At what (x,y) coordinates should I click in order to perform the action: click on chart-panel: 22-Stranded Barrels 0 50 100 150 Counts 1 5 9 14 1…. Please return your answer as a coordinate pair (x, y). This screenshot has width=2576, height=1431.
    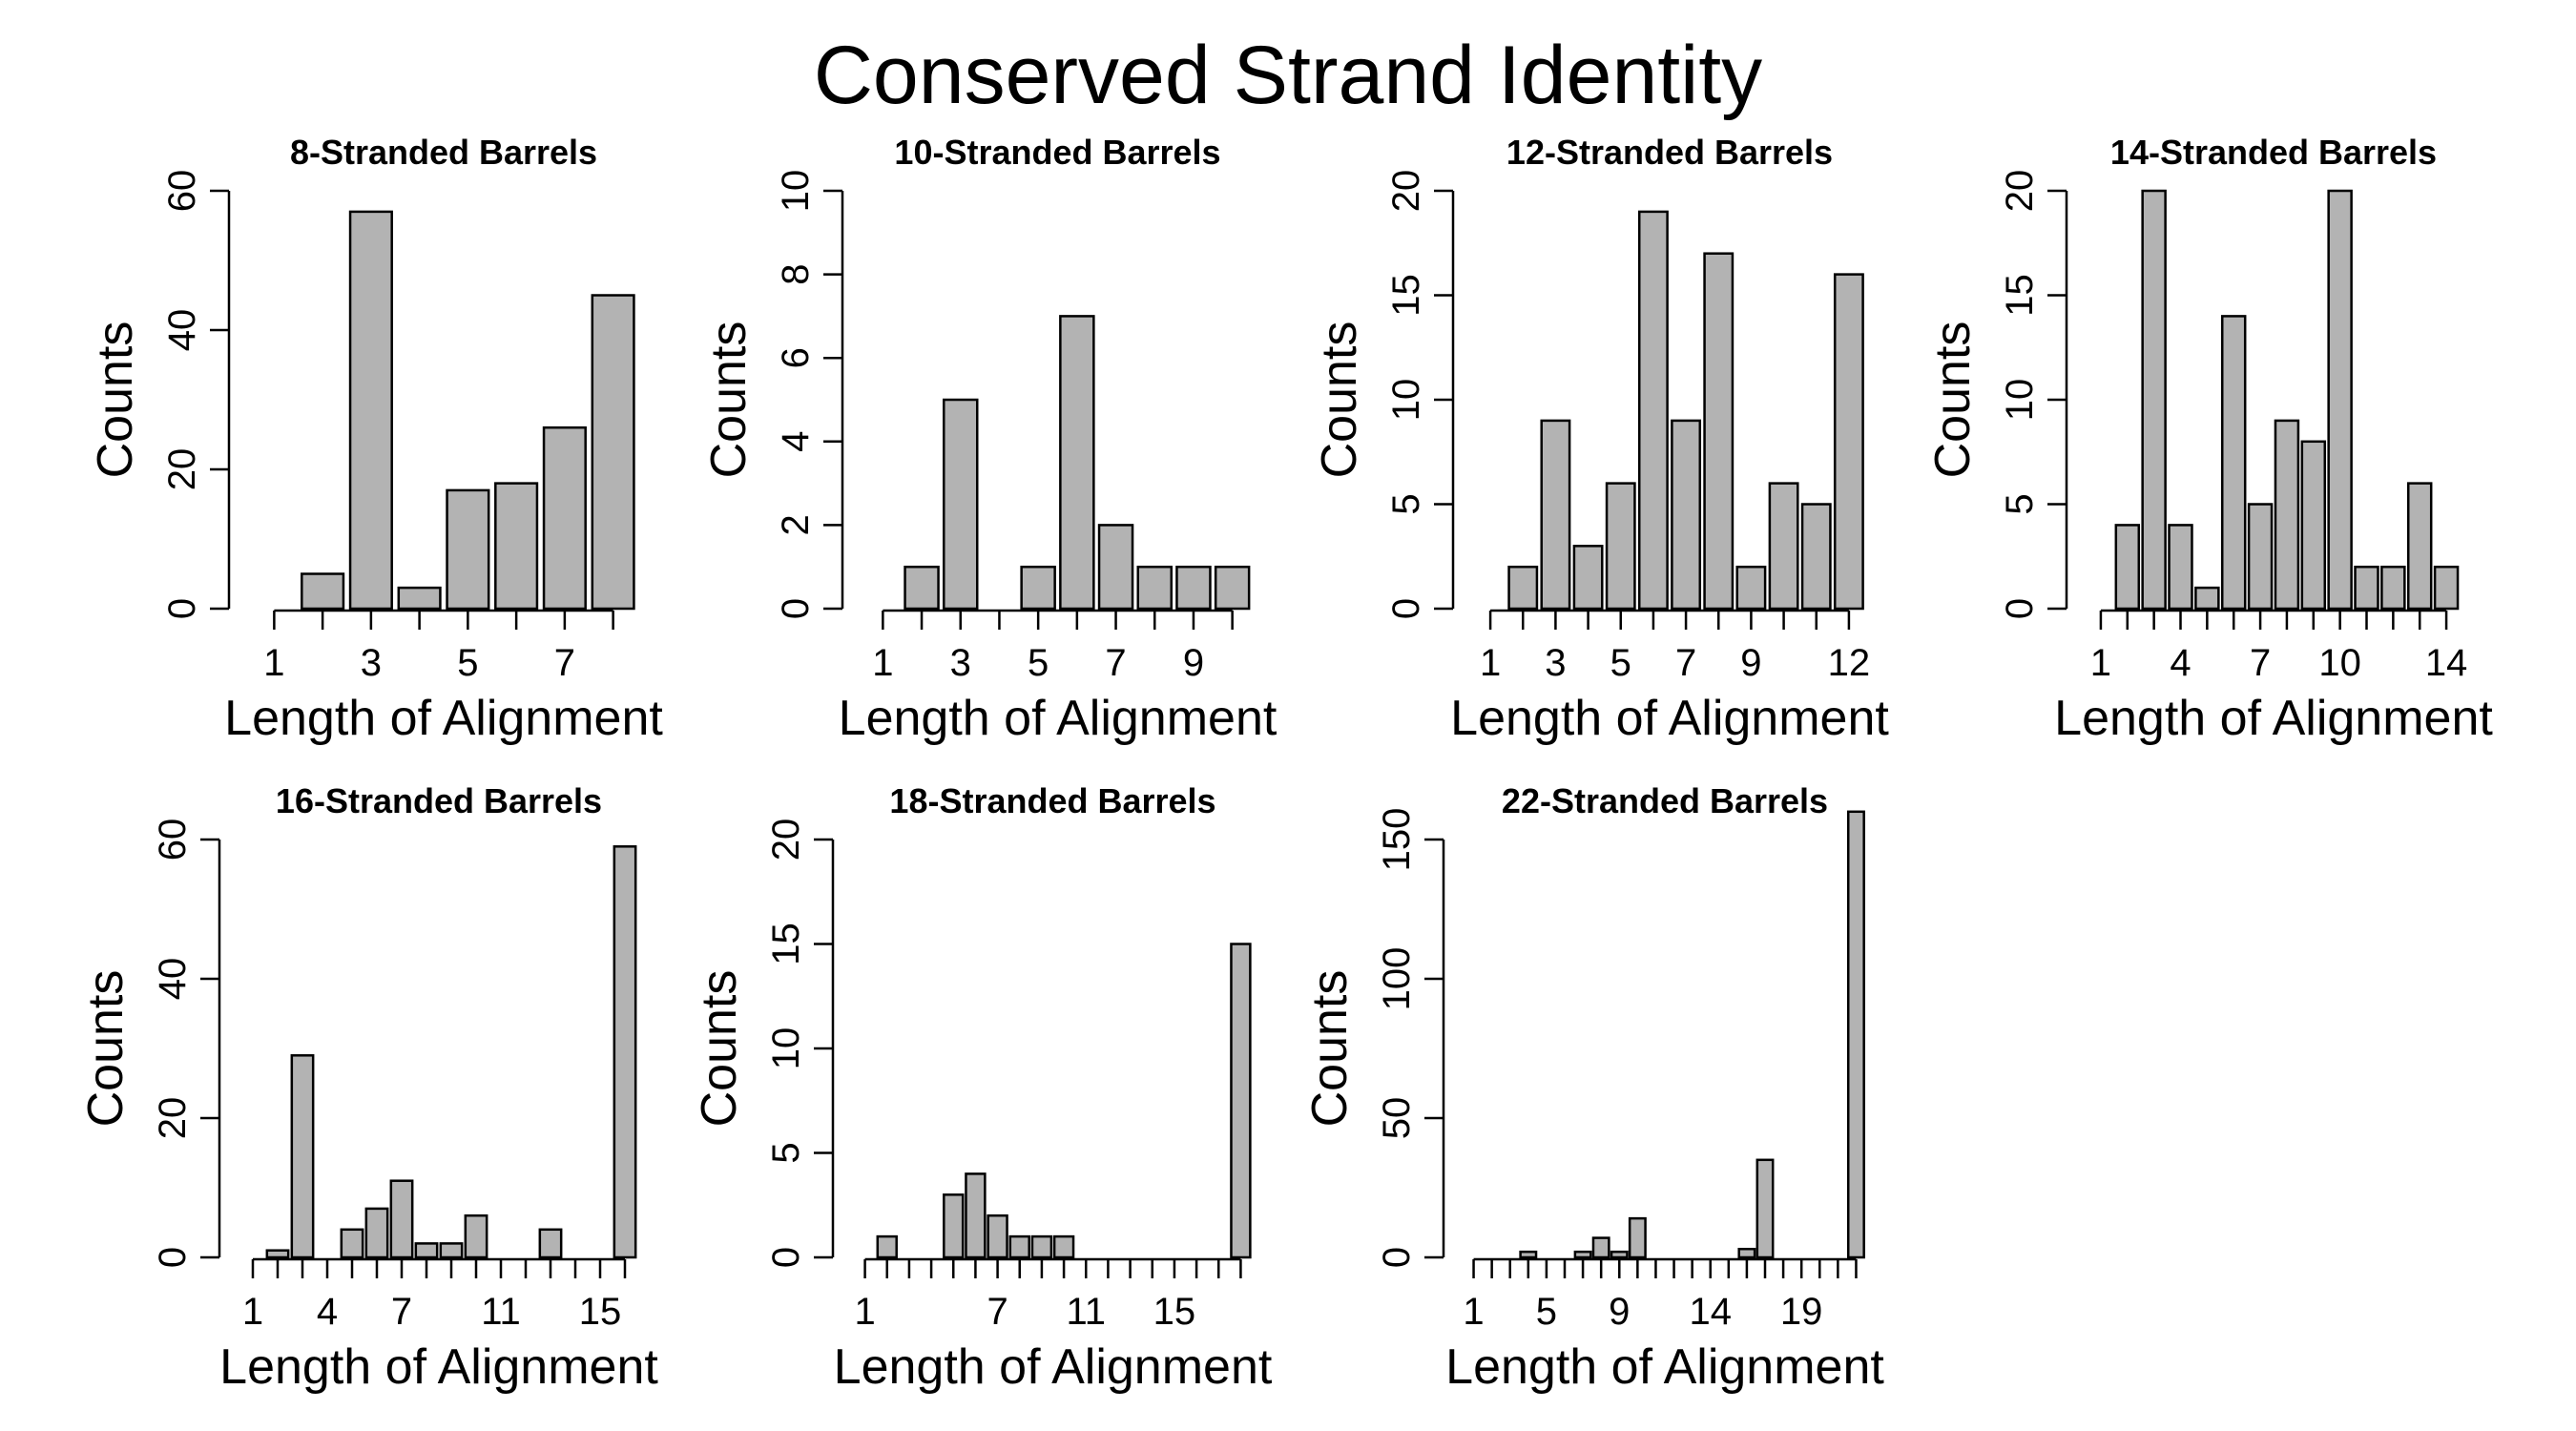
    Looking at the image, I should click on (1593, 1088).